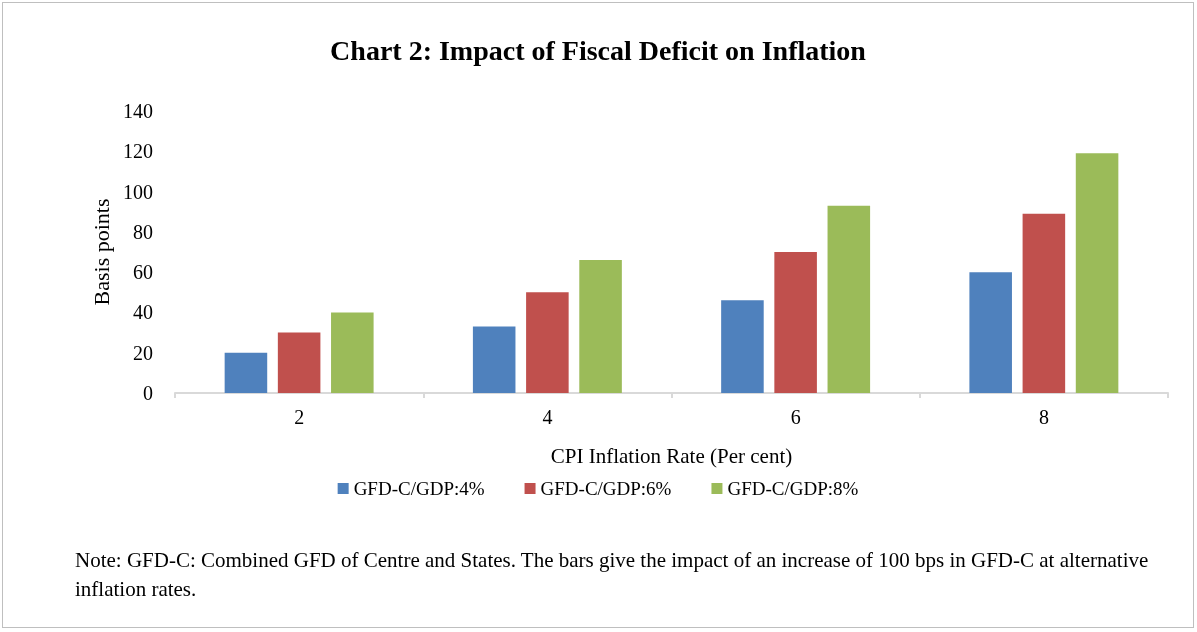  Describe the element at coordinates (101, 252) in the screenshot. I see `y-axis-title: Basis points` at that location.